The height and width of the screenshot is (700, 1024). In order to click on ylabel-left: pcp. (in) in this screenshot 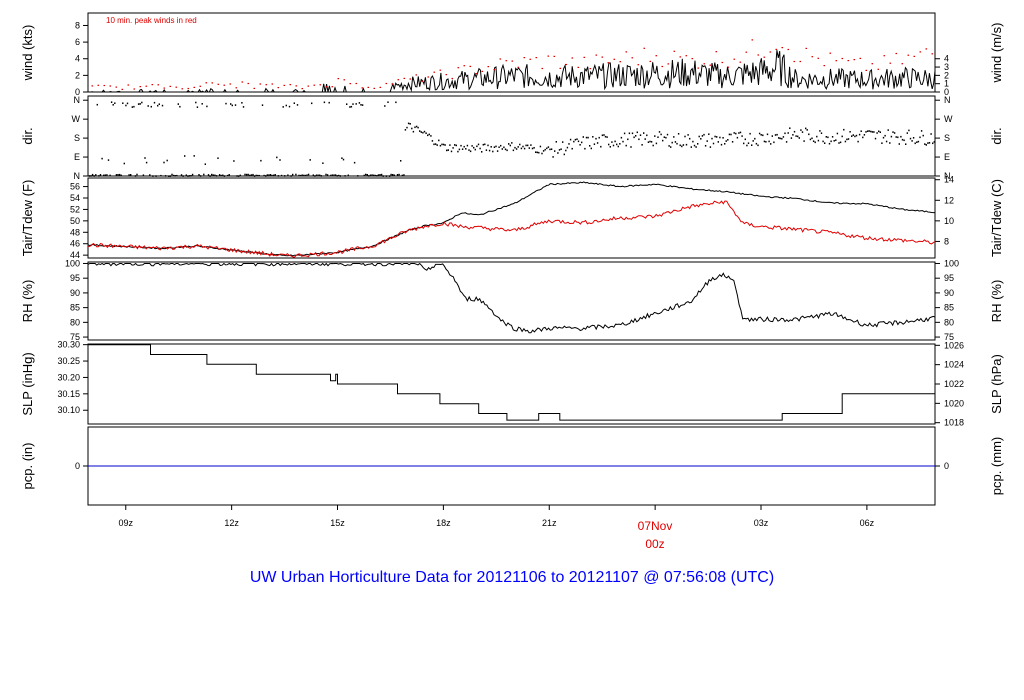, I will do `click(27, 466)`.